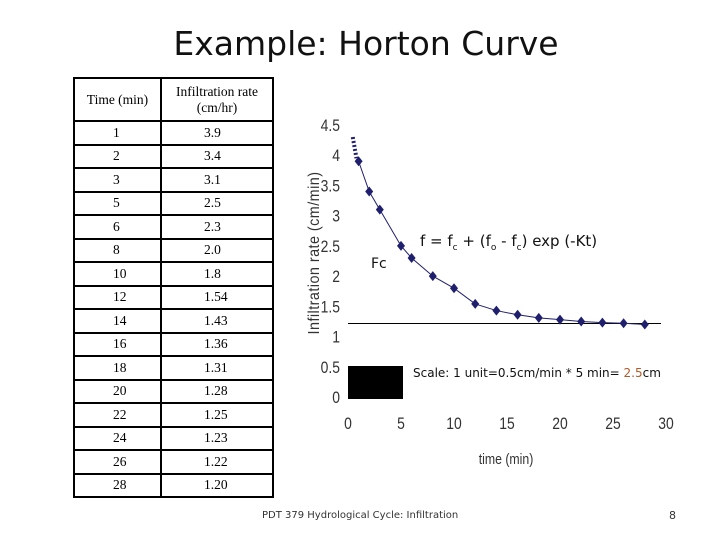  I want to click on scale-text: Scale: 1 unit=0.5cm/min * 5 min=, so click(518, 373).